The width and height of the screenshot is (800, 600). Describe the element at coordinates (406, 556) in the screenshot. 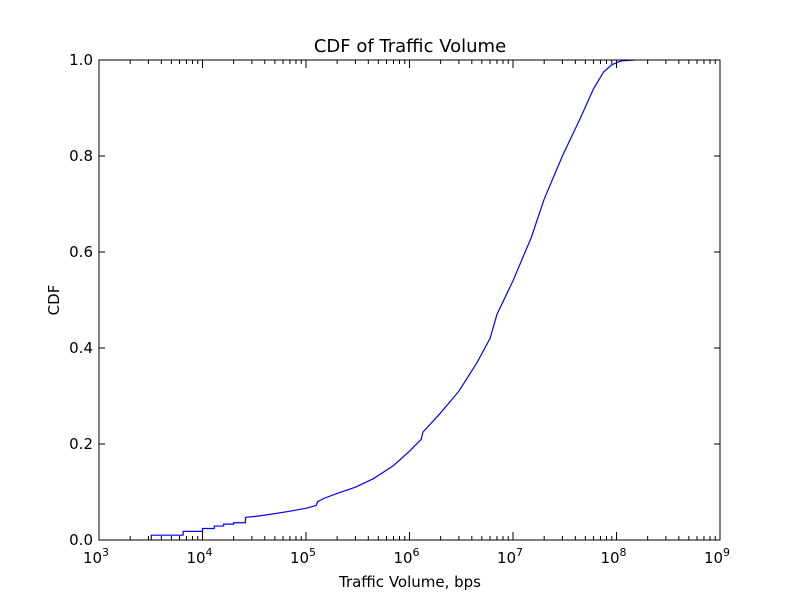

I see `x-tick-label: 10⁶` at that location.